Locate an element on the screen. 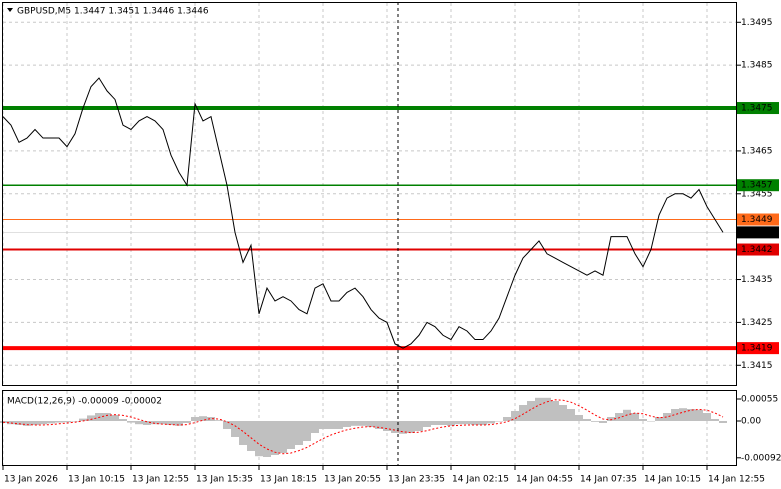  x-tick-label: 14 Jan 07:35 is located at coordinates (608, 480).